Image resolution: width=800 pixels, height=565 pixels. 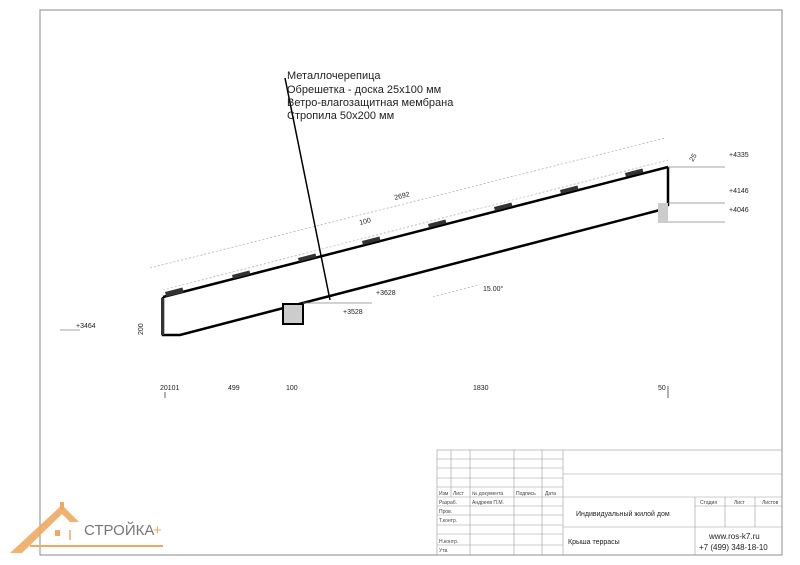 What do you see at coordinates (370, 103) in the screenshot?
I see `callout-line-3: Ветро-влагозащитная мембрана` at bounding box center [370, 103].